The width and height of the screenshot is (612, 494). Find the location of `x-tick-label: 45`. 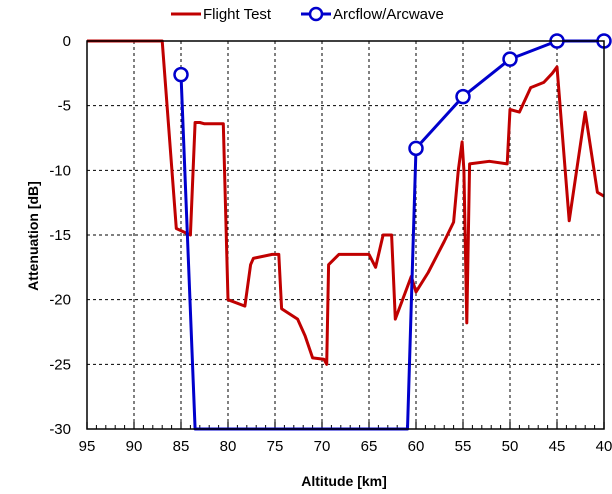

x-tick-label: 45 is located at coordinates (557, 446).